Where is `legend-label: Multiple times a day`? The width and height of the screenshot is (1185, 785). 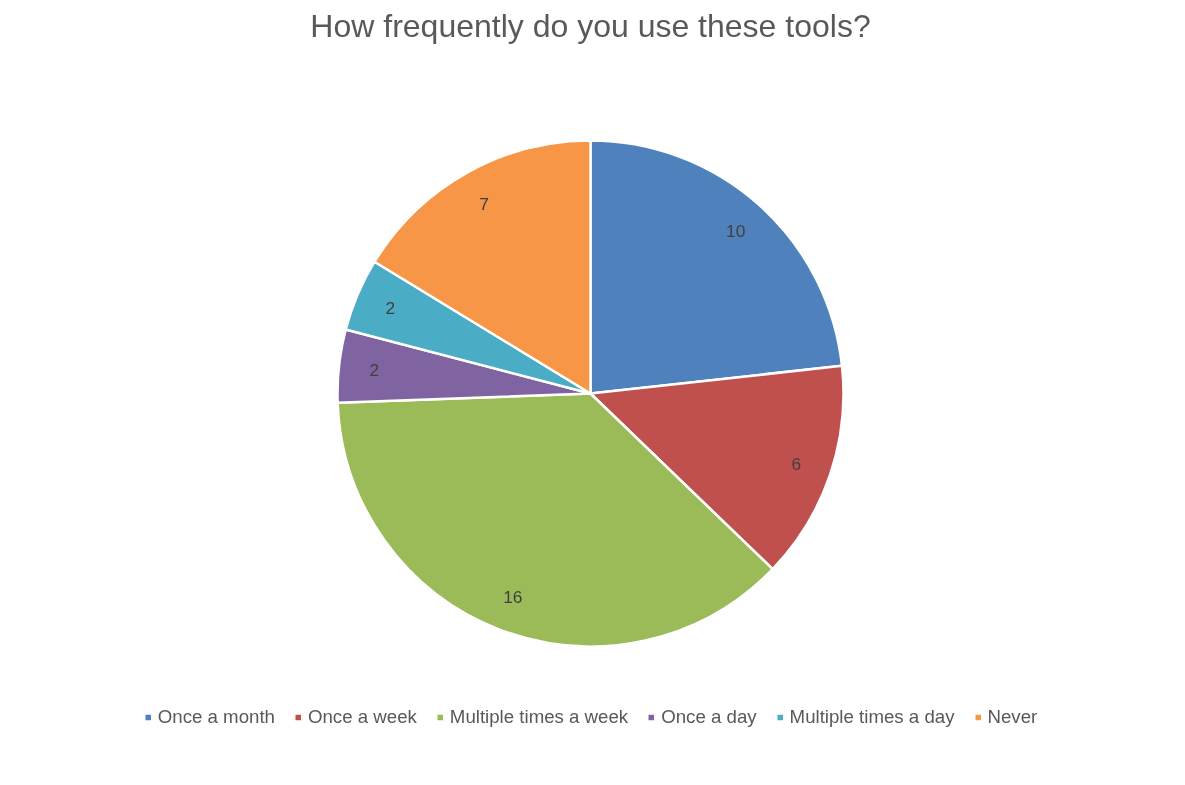 legend-label: Multiple times a day is located at coordinates (872, 717).